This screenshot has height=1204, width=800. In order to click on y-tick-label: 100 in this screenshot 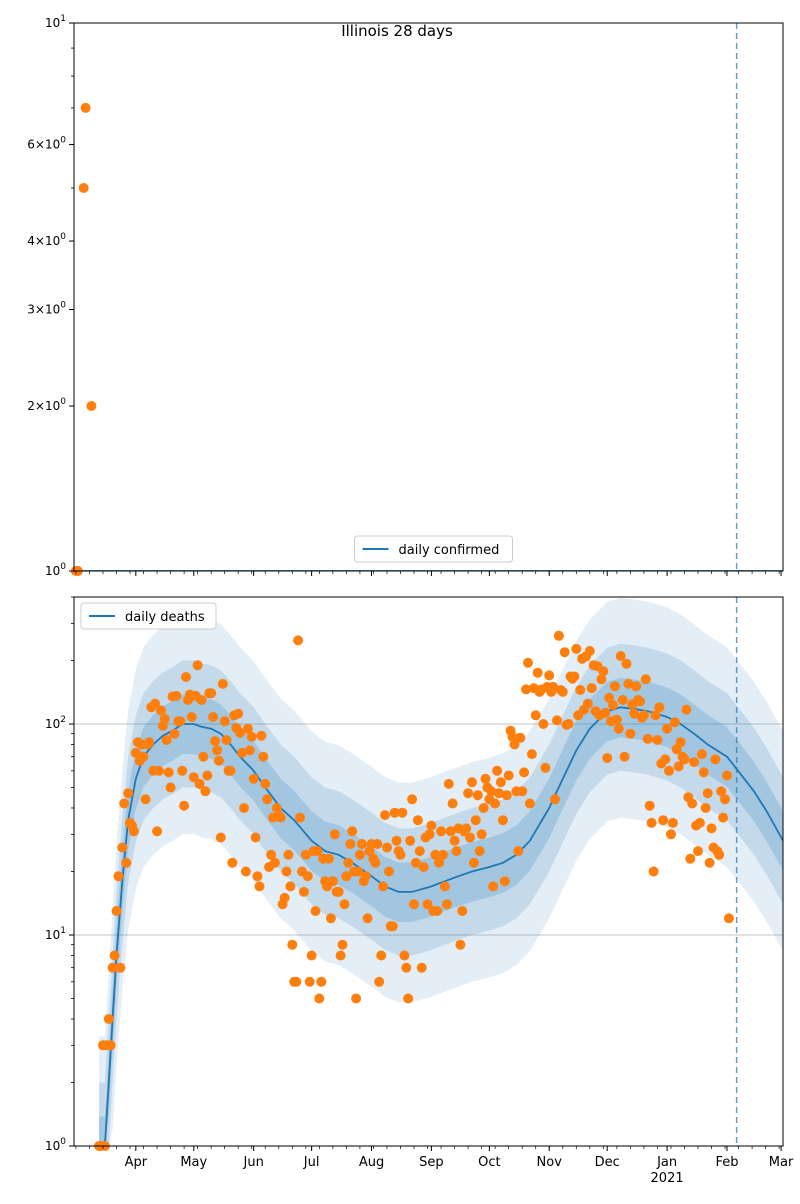, I will do `click(55, 570)`.